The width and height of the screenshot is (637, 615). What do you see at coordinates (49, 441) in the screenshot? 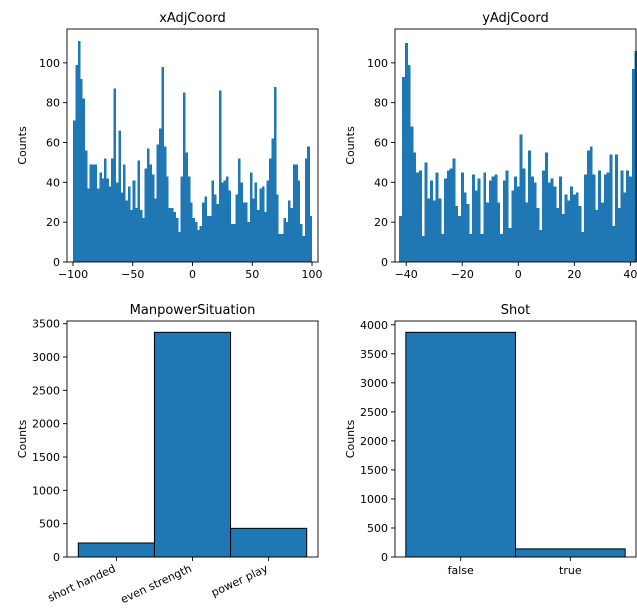
I see `y-axis-manpowersituation: 0 500 1000 1500 2000 2500 3000 3500` at bounding box center [49, 441].